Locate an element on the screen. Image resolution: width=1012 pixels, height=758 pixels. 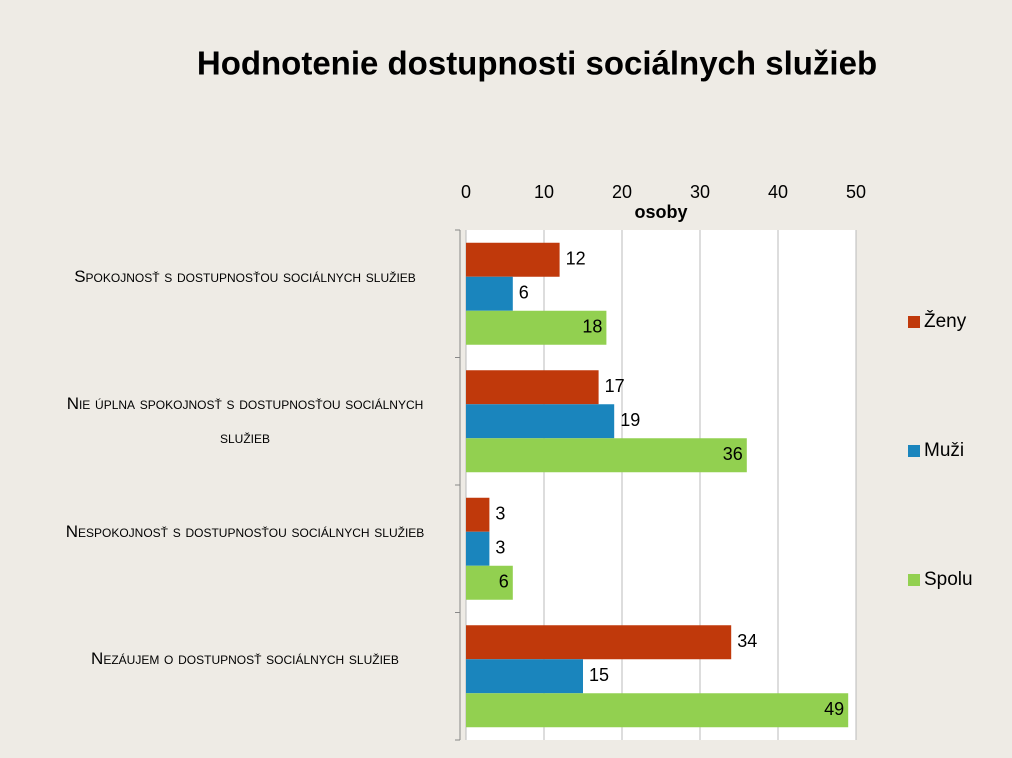
legend-label: Spolu is located at coordinates (948, 579).